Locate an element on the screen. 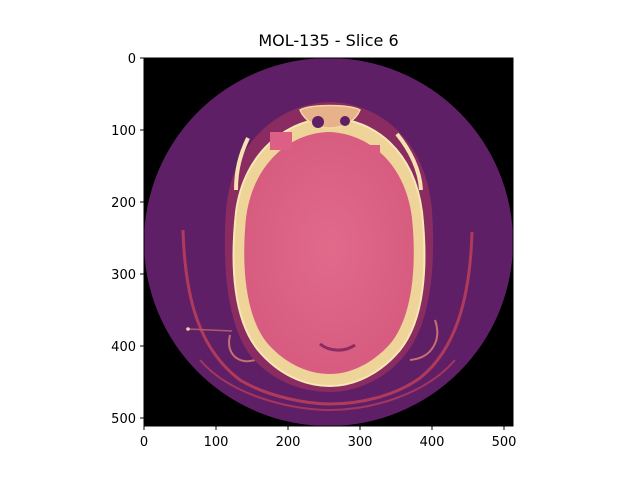 The image size is (640, 480). occipital-detail is located at coordinates (337, 347).